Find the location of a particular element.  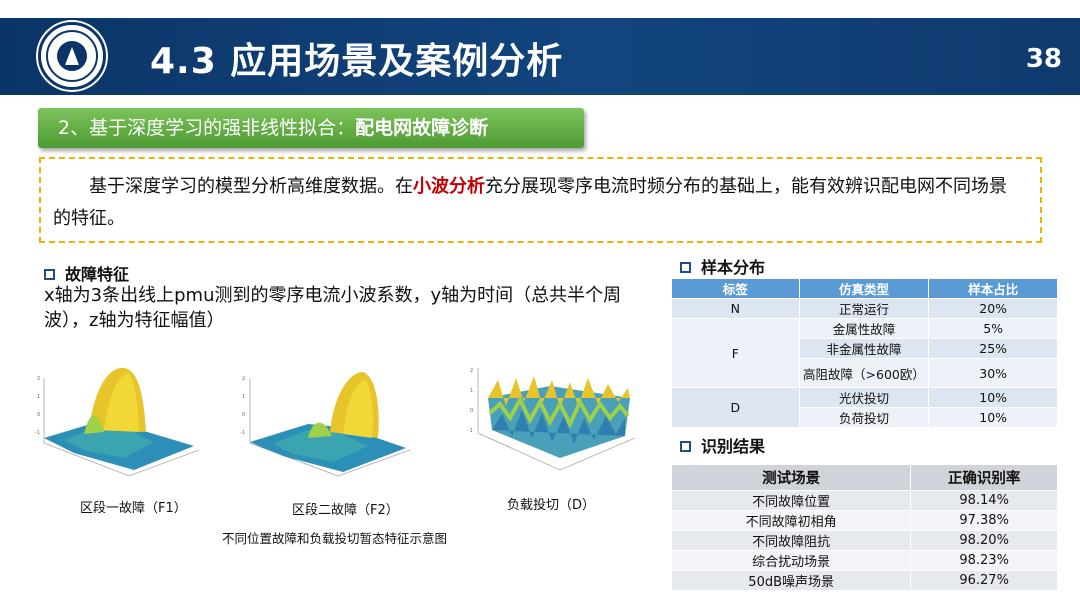

plot-caption-f1: 区段一故障（F1） is located at coordinates (133, 508).